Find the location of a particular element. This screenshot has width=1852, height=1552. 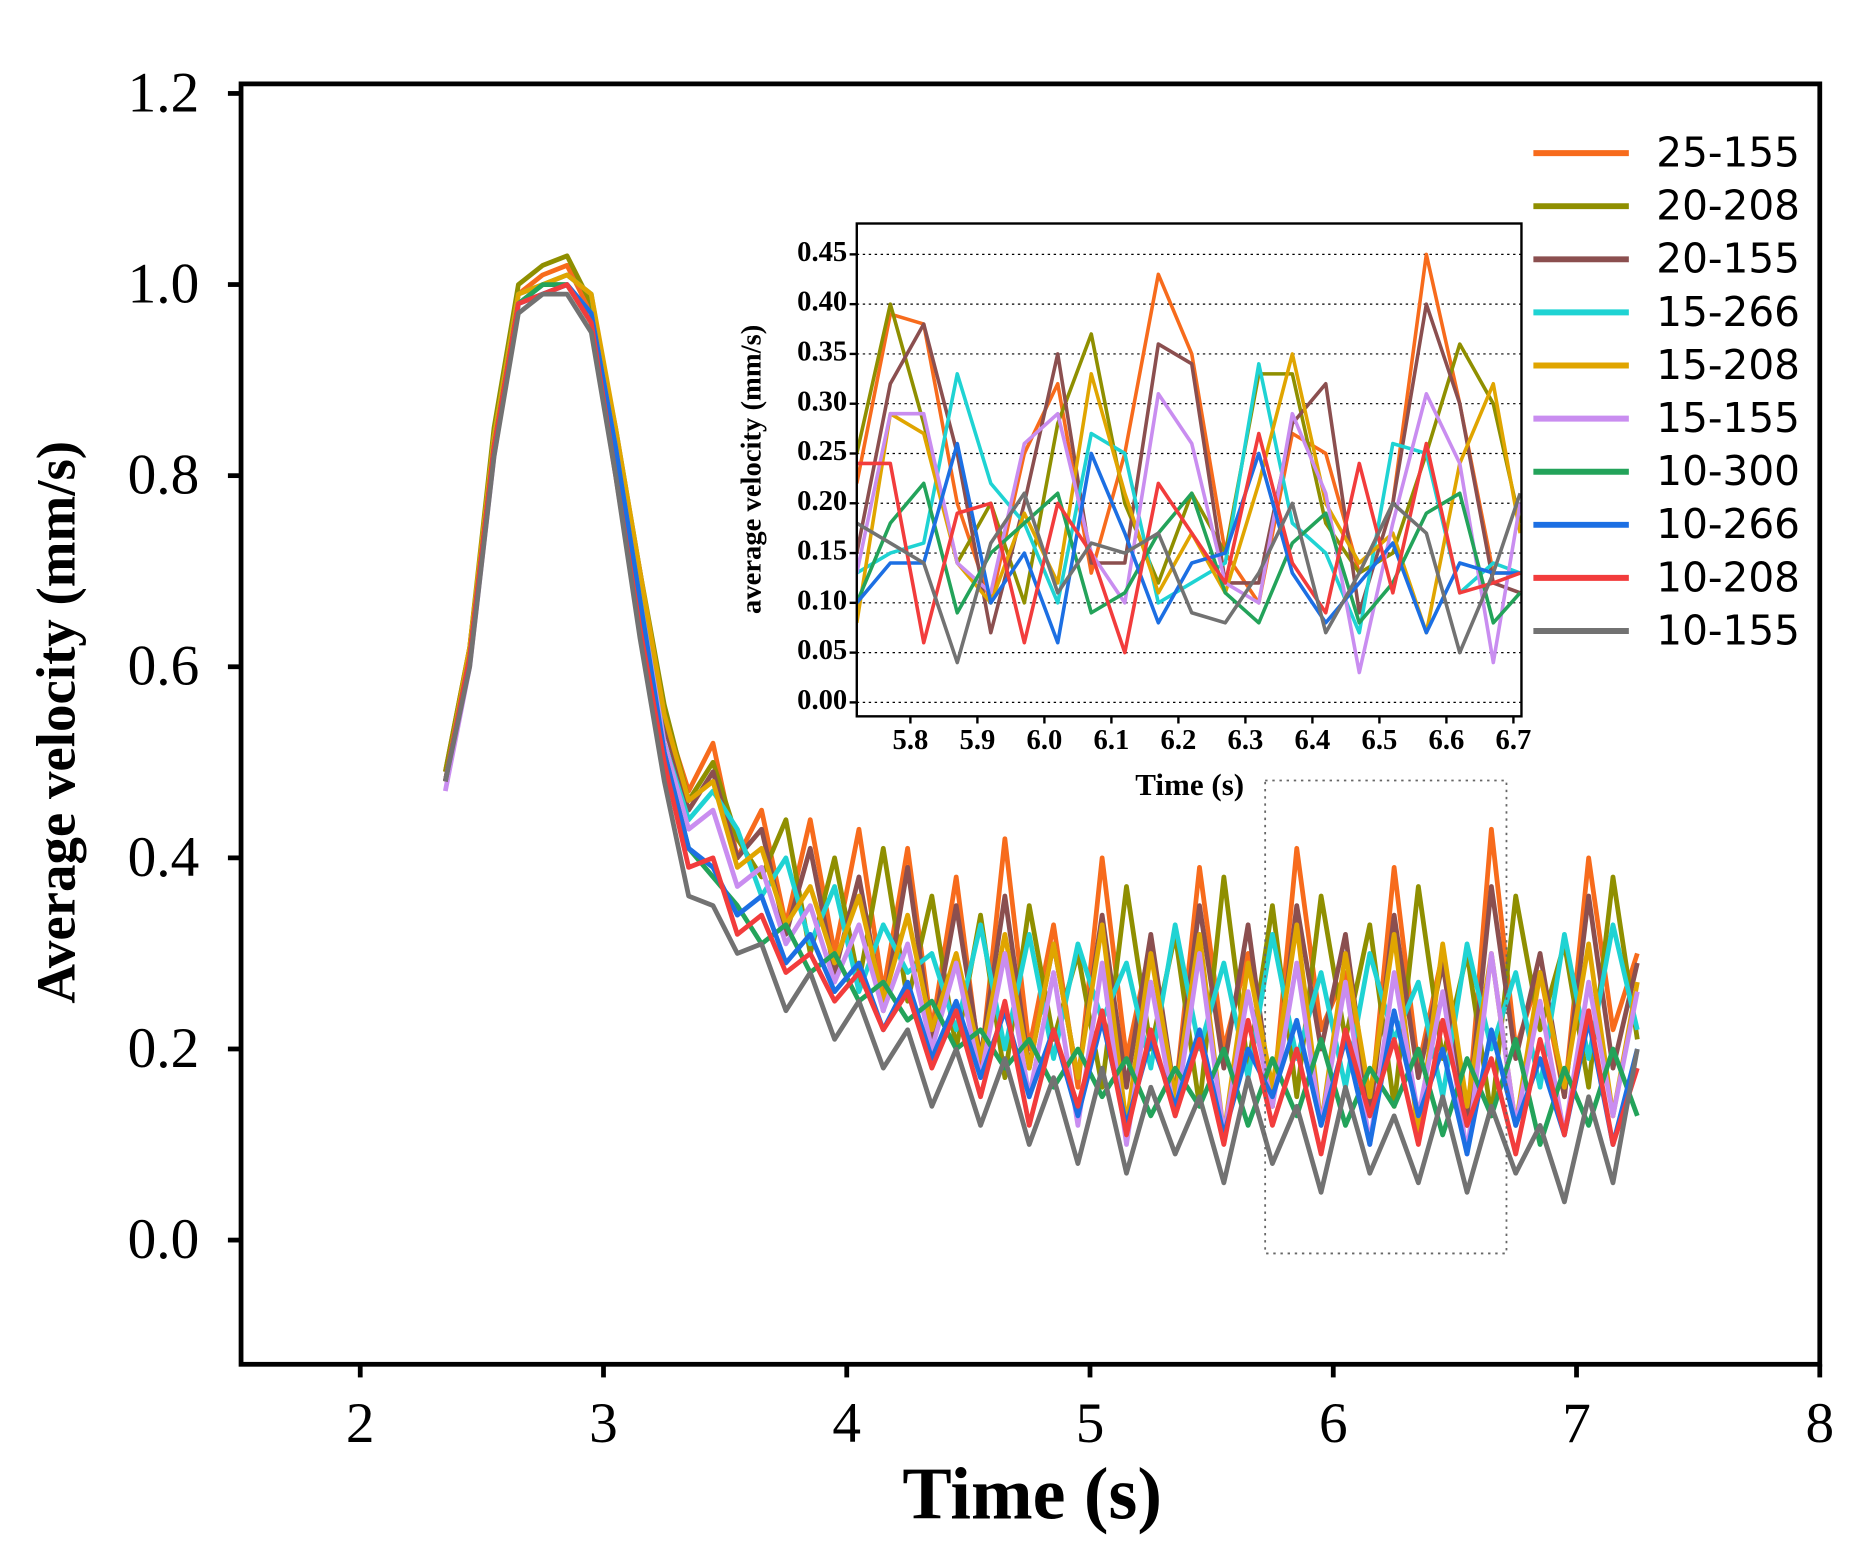

plot-area is located at coordinates (1189, 470).